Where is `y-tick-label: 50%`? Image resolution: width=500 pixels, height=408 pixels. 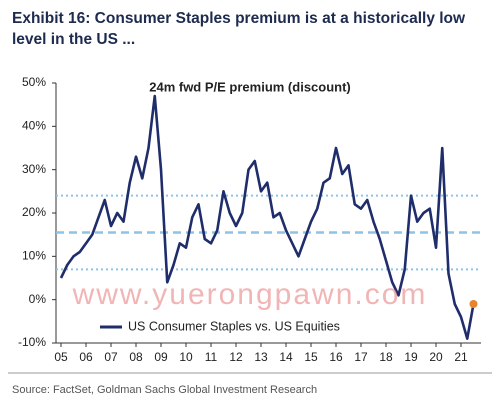
y-tick-label: 50% is located at coordinates (34, 82).